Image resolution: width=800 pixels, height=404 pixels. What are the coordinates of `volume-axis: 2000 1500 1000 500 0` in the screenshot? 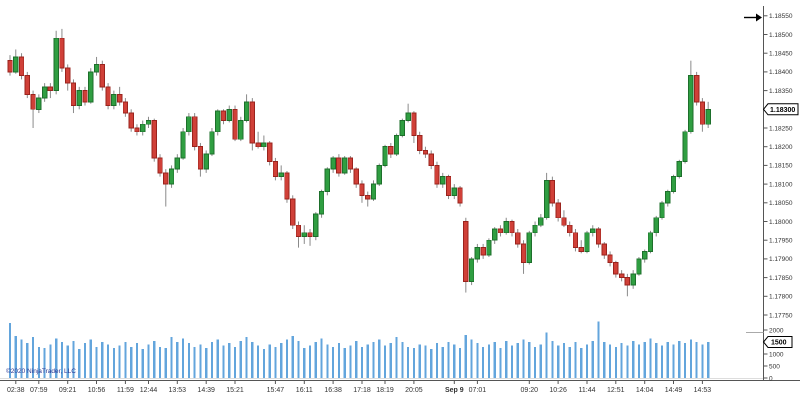 It's located at (773, 354).